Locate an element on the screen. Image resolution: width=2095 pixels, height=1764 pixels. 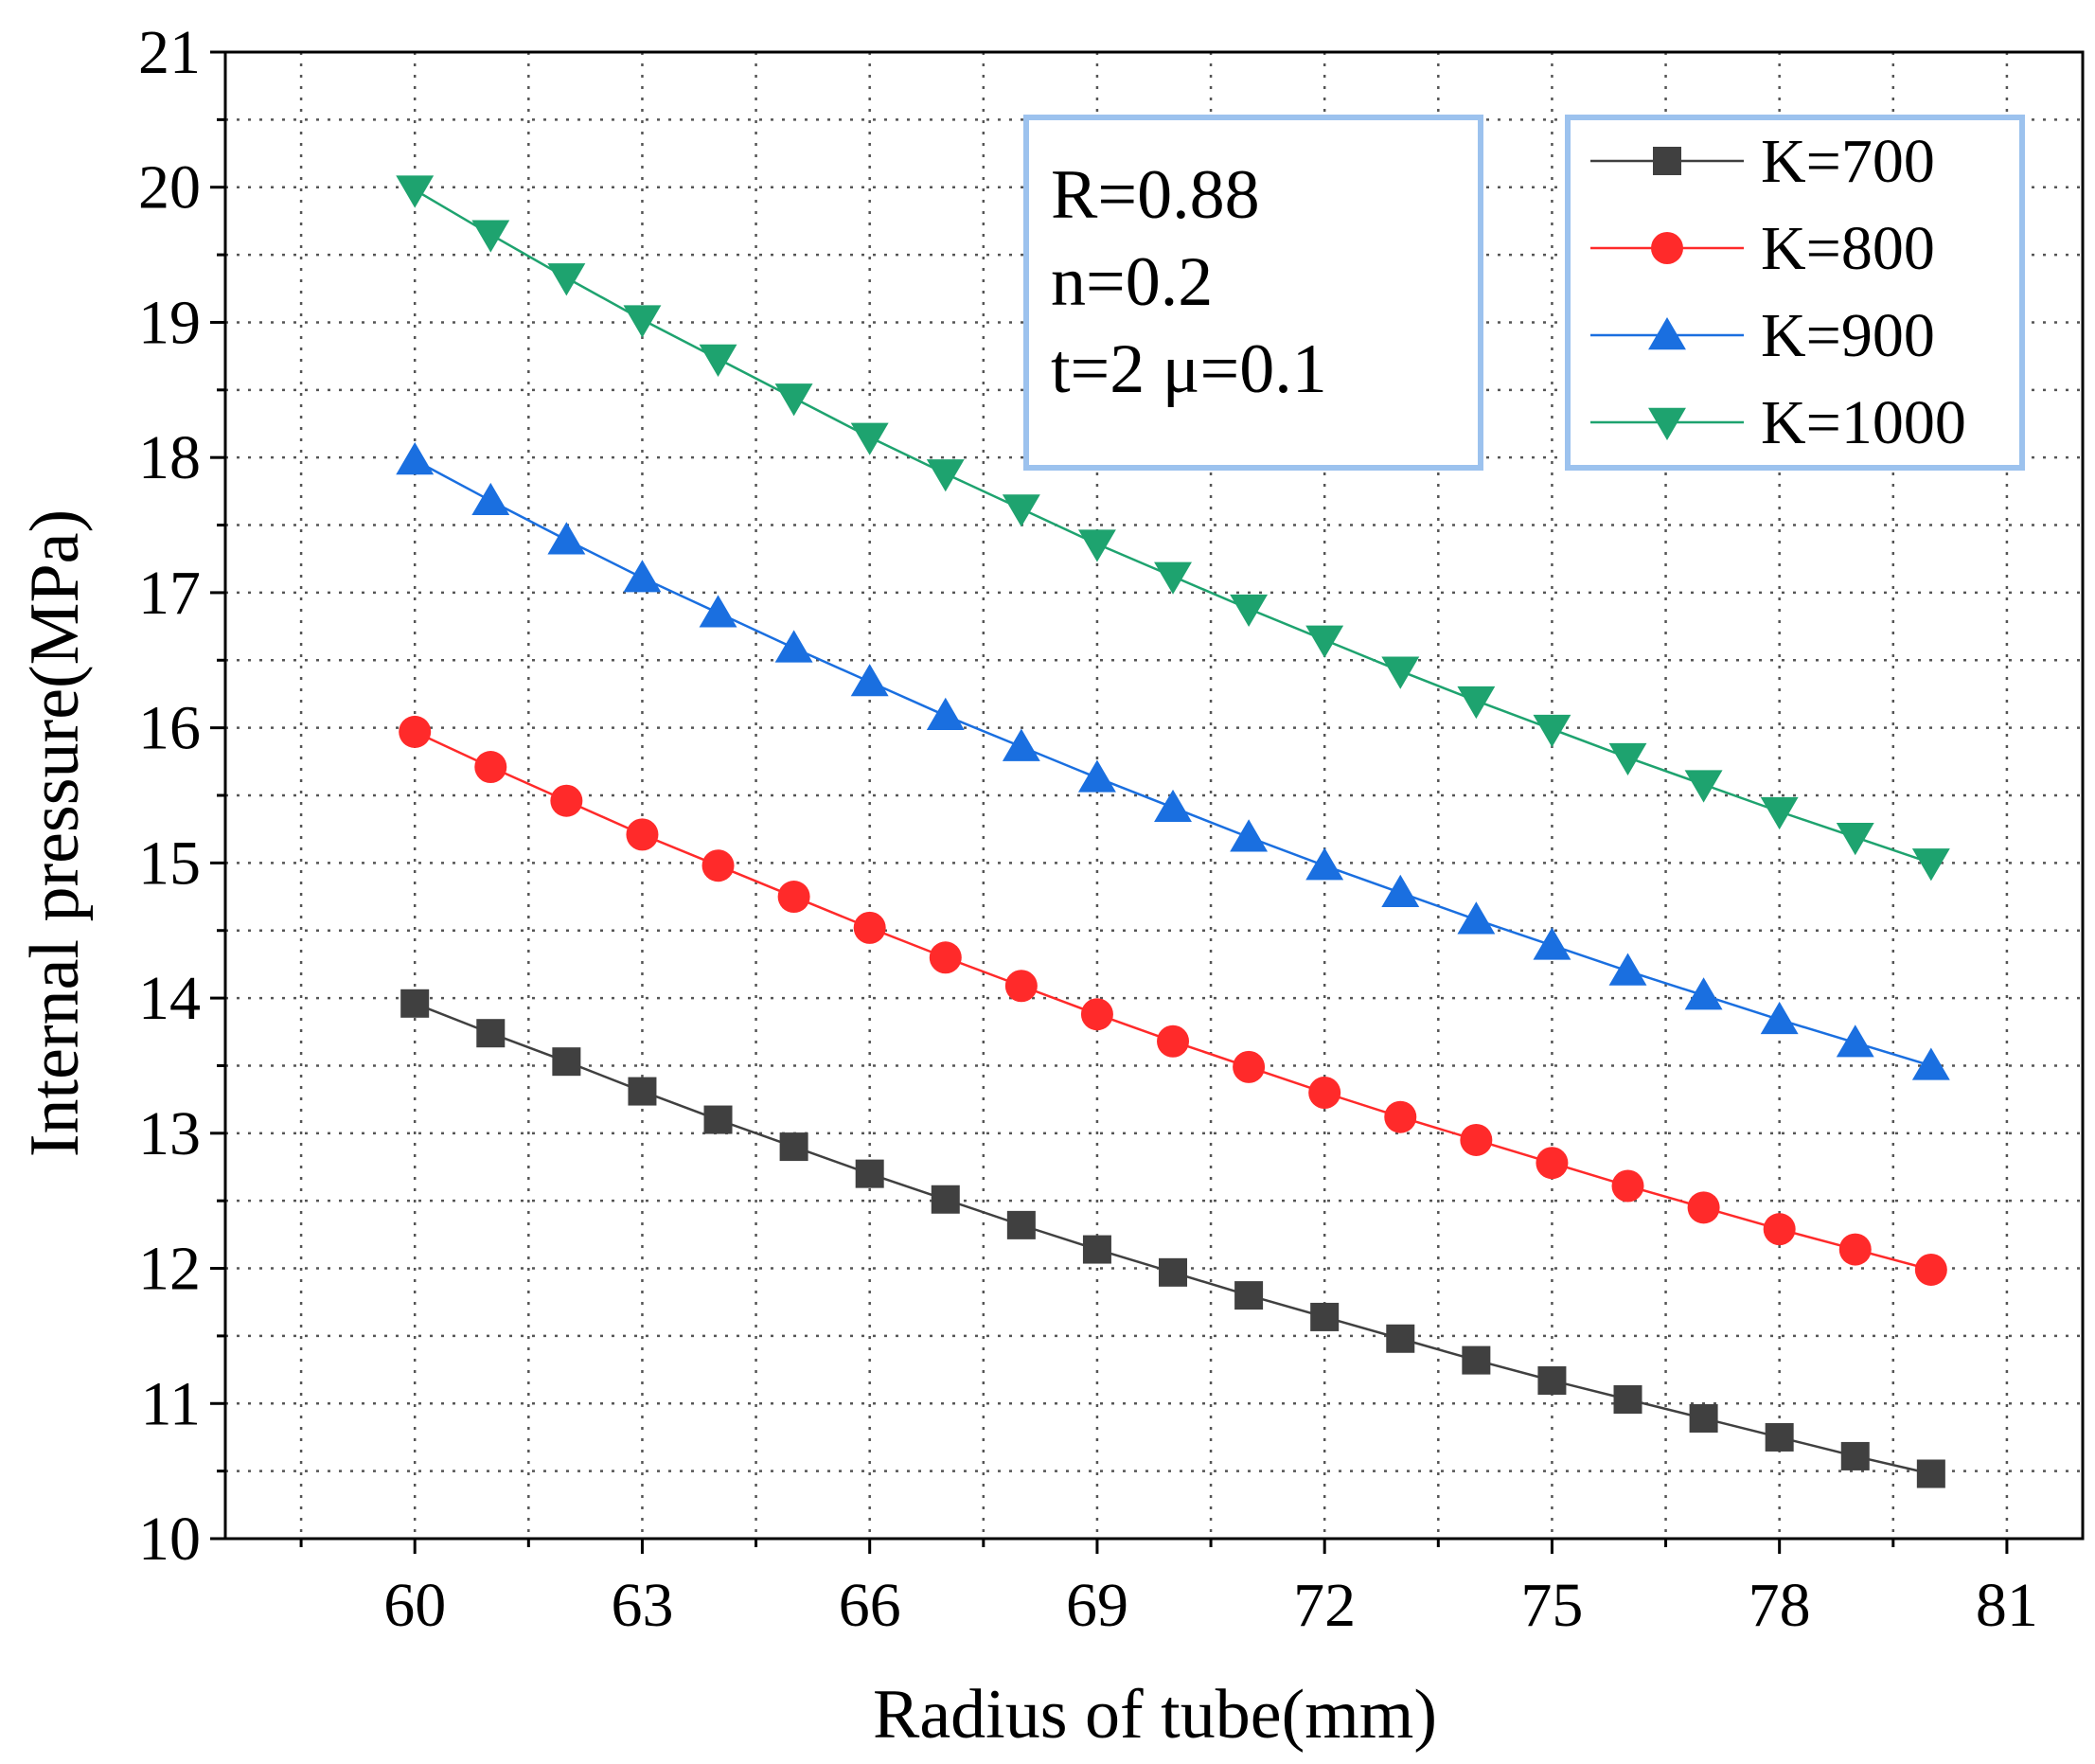
y-tick-label: 10 is located at coordinates (170, 1539).